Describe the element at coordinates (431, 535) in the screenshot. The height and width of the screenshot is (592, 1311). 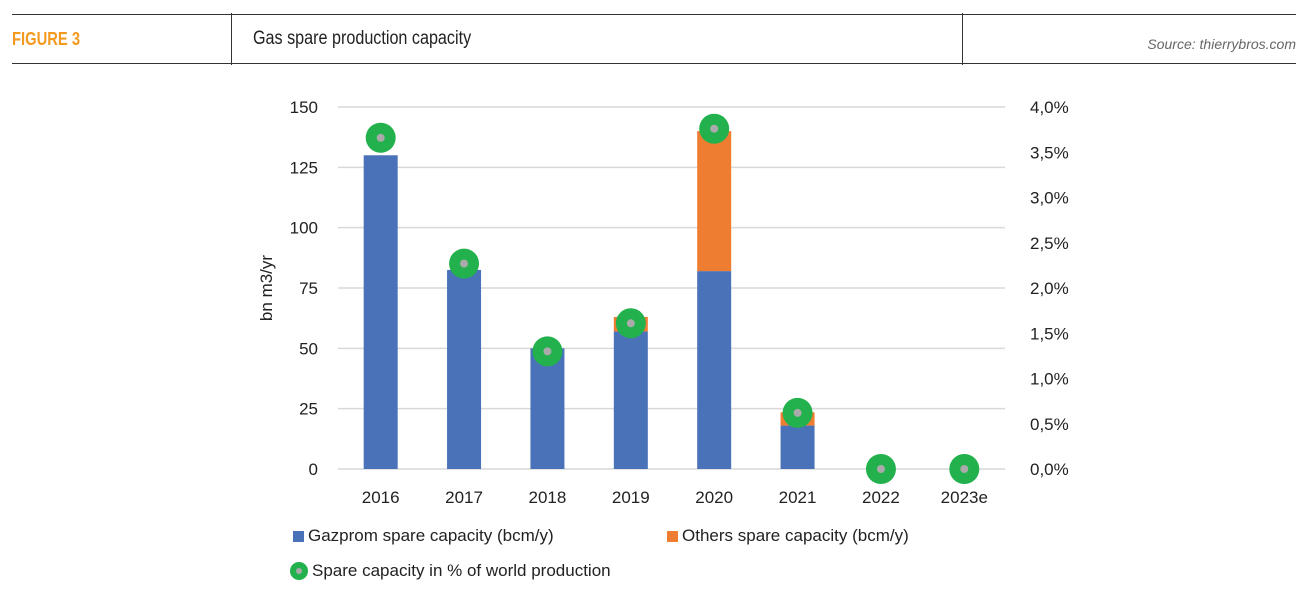
I see `legend-label: Gazprom spare capacity (bcm/y)` at that location.